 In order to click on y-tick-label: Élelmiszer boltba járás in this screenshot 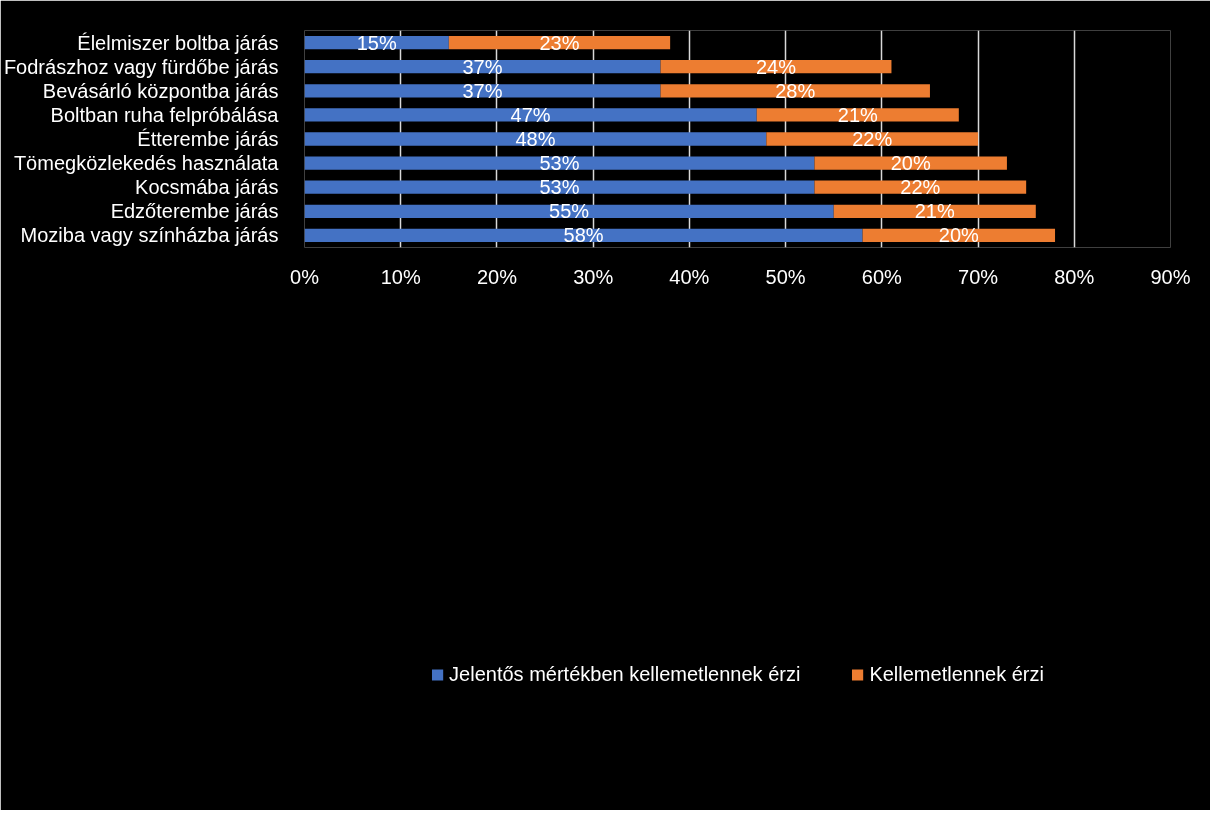, I will do `click(178, 42)`.